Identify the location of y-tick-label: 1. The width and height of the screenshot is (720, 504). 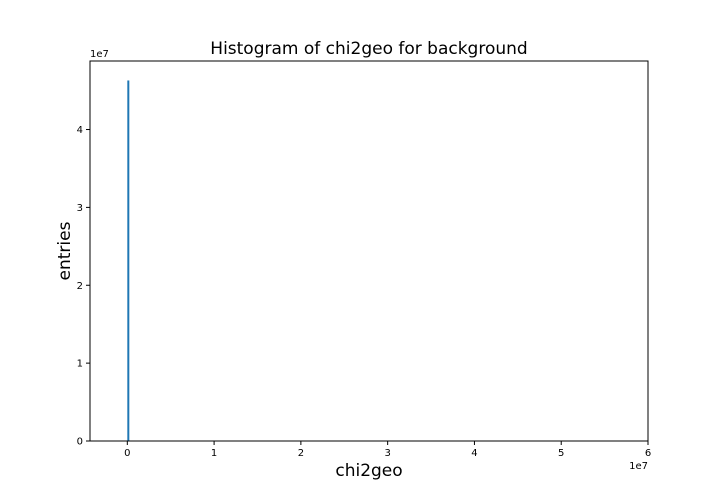
(80, 364).